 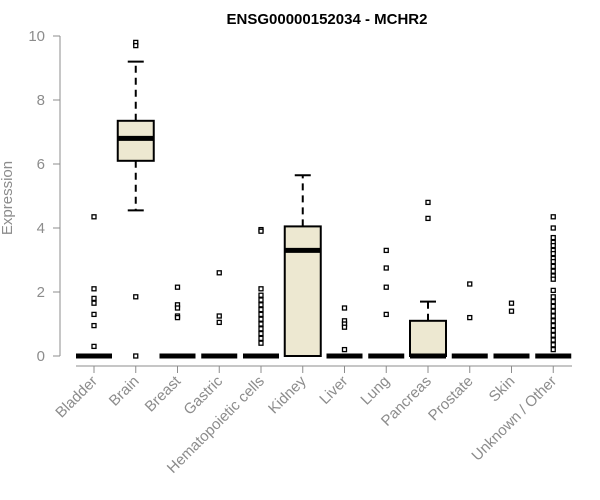 What do you see at coordinates (36, 36) in the screenshot?
I see `y-tick-label: 10` at bounding box center [36, 36].